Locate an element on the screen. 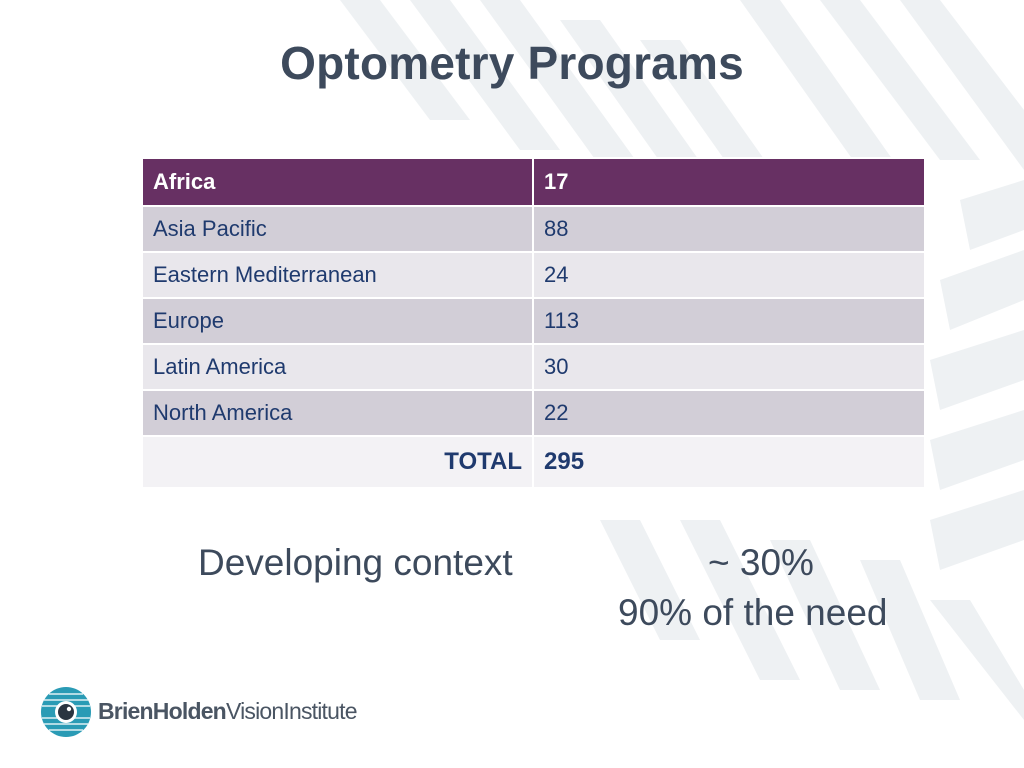 This screenshot has width=1024, height=768. page-title: Optometry Programs is located at coordinates (512, 63).